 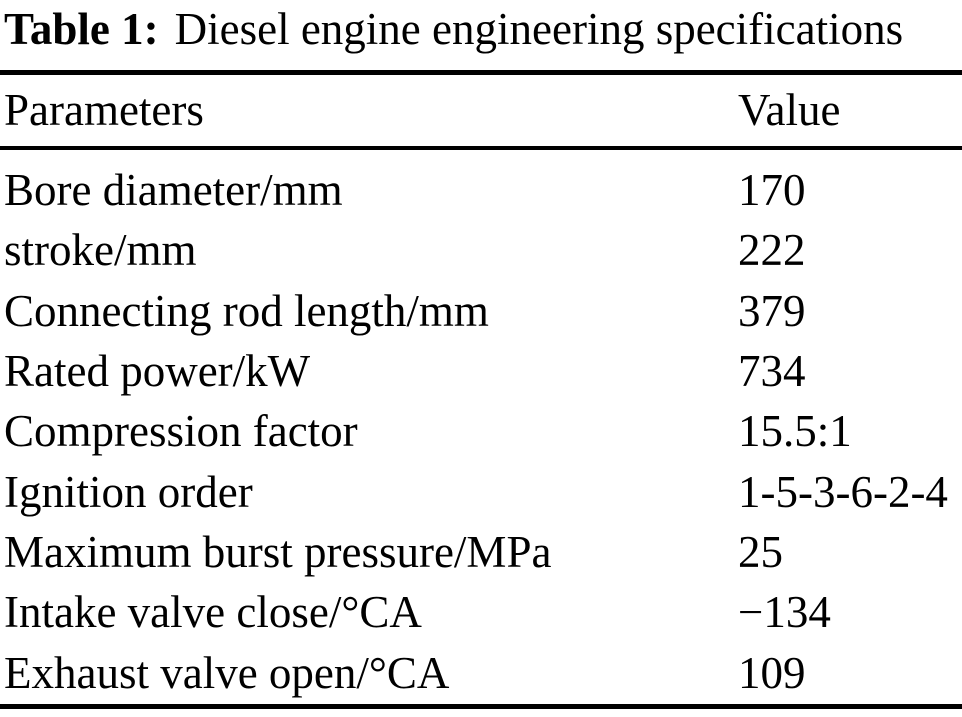 What do you see at coordinates (481, 613) in the screenshot?
I see `table-row: Intake valve close/°CA −134` at bounding box center [481, 613].